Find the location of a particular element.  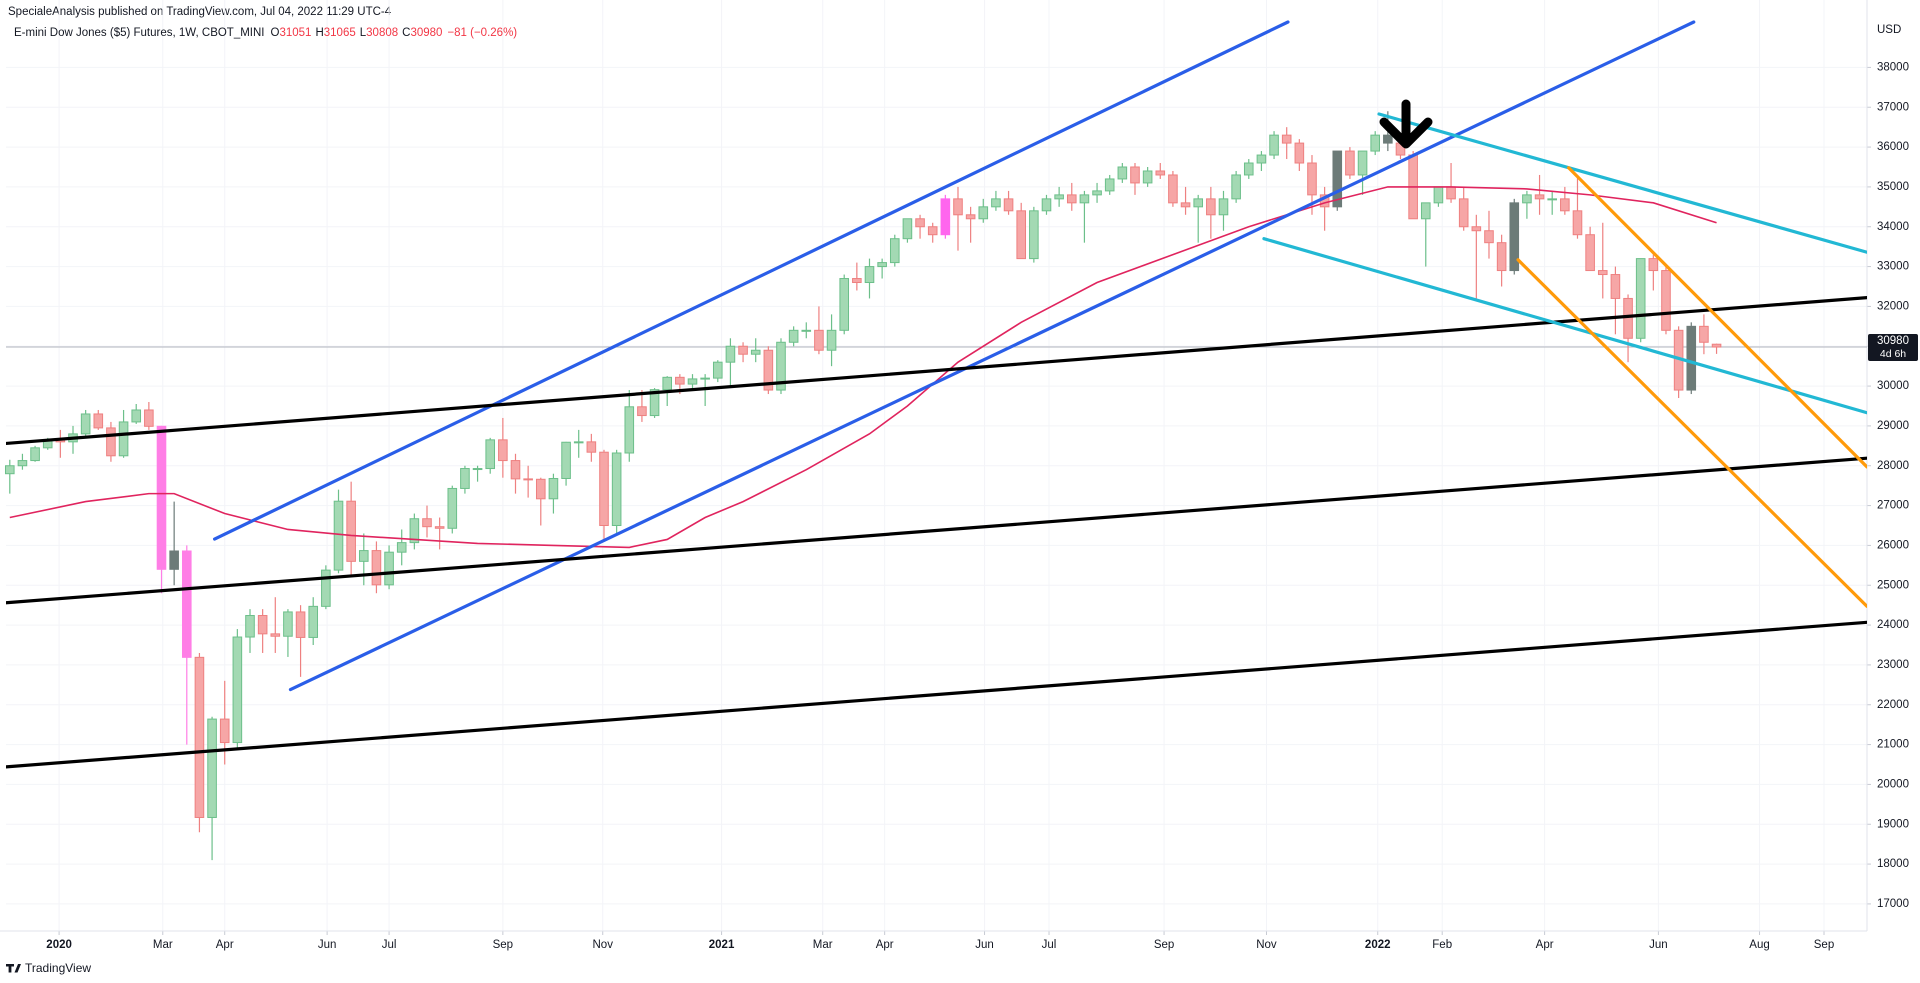

y-tick-label: 19000 is located at coordinates (1893, 824).